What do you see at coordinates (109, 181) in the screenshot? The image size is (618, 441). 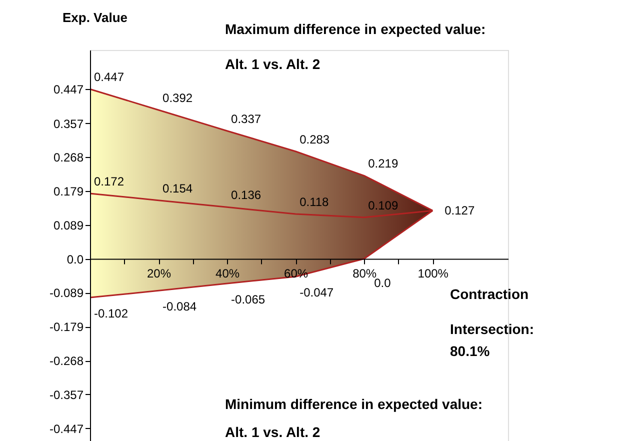 I see `data-label: 0.172` at bounding box center [109, 181].